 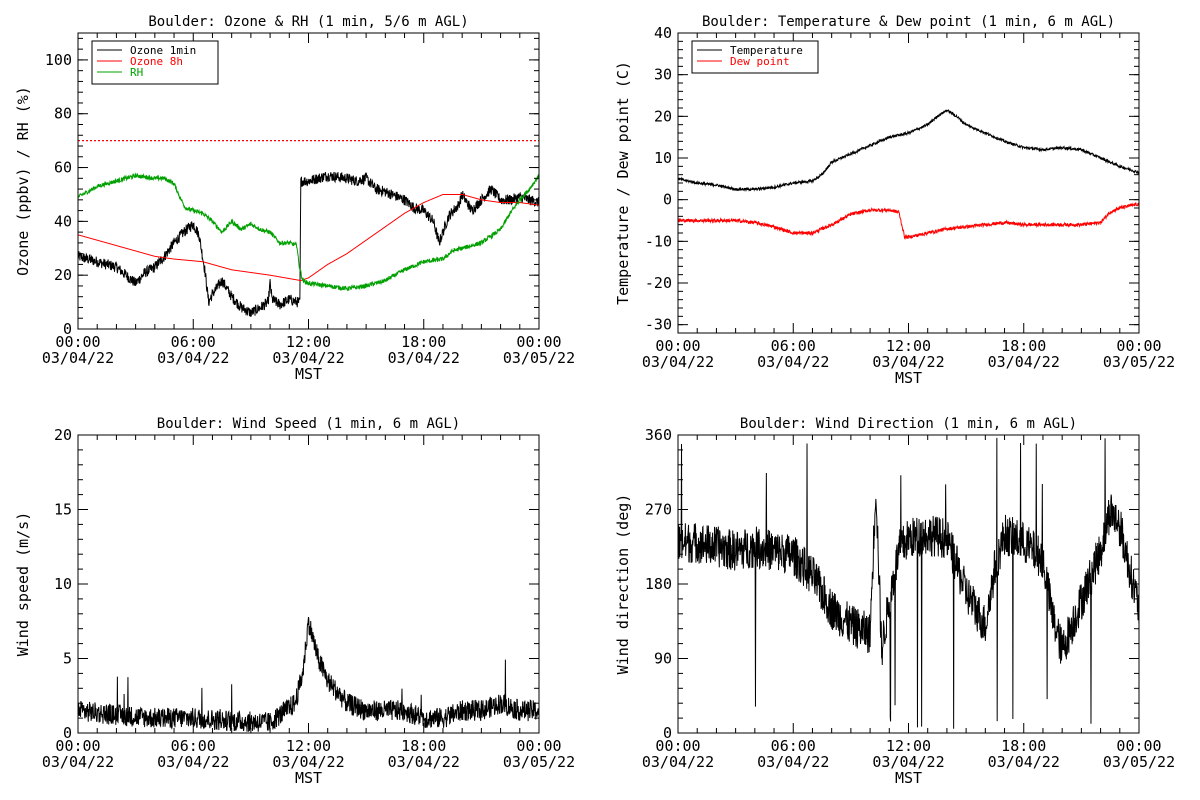 I want to click on legend-entry: RH, so click(x=136, y=72).